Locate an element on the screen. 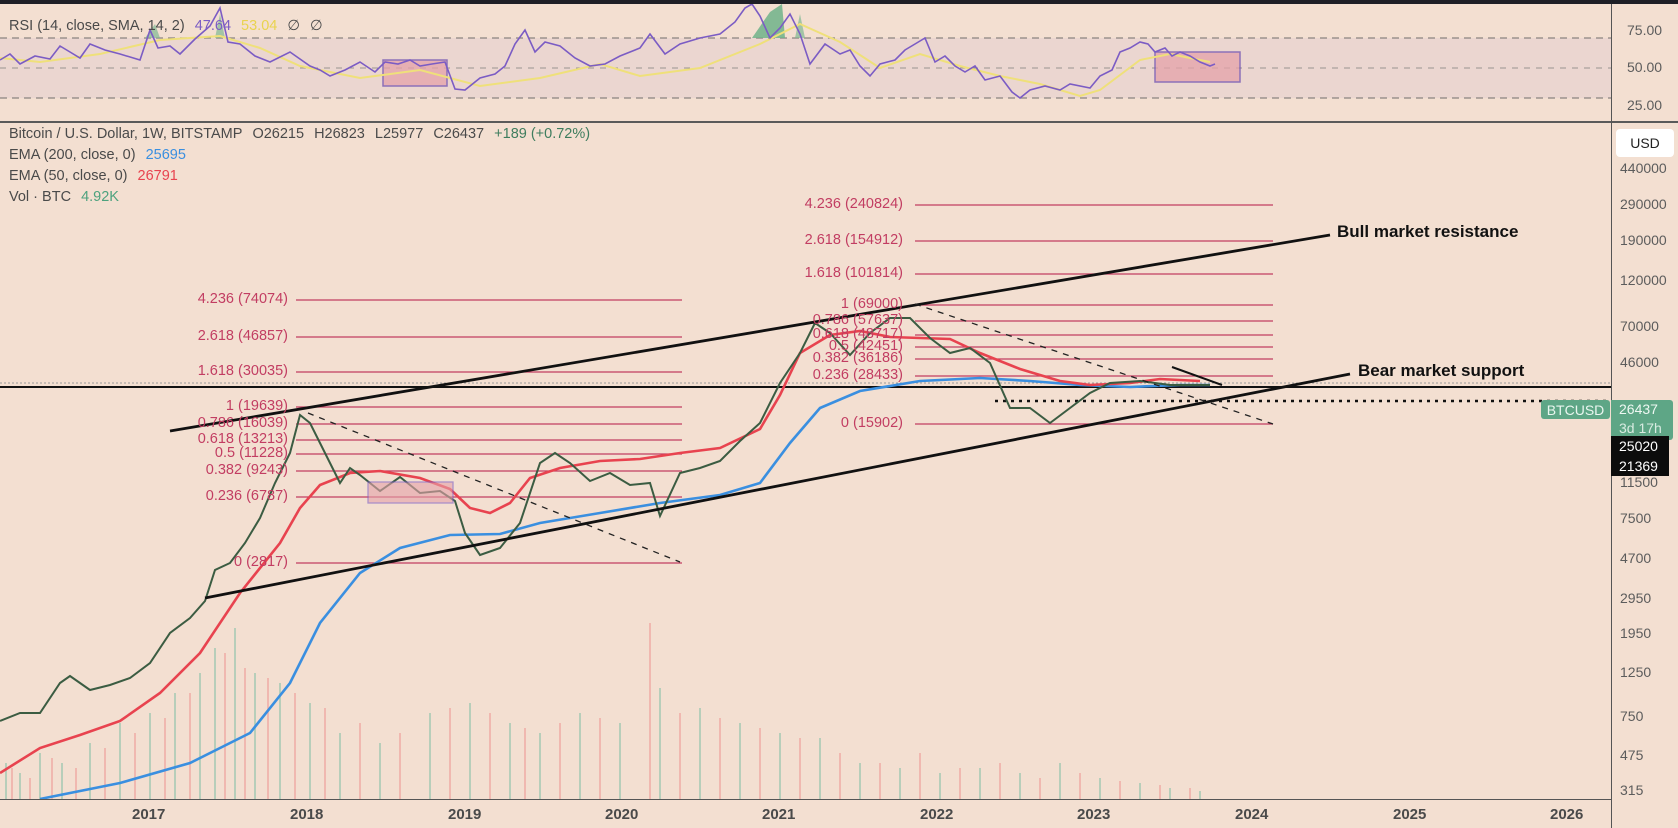 This screenshot has width=1678, height=828. rsi-plot is located at coordinates (806, 52).